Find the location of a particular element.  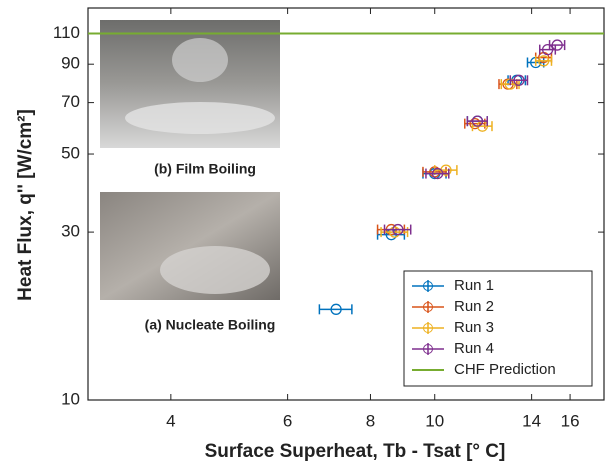

x-axis-label: Surface Superheat, Tb - Tsat [° C] is located at coordinates (355, 451).